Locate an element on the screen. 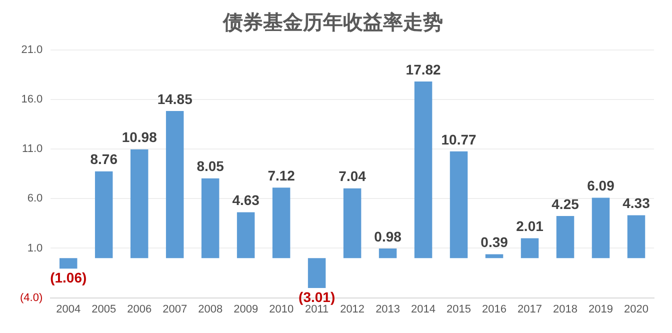 This screenshot has height=333, width=672. data-label: 8.76 is located at coordinates (104, 159).